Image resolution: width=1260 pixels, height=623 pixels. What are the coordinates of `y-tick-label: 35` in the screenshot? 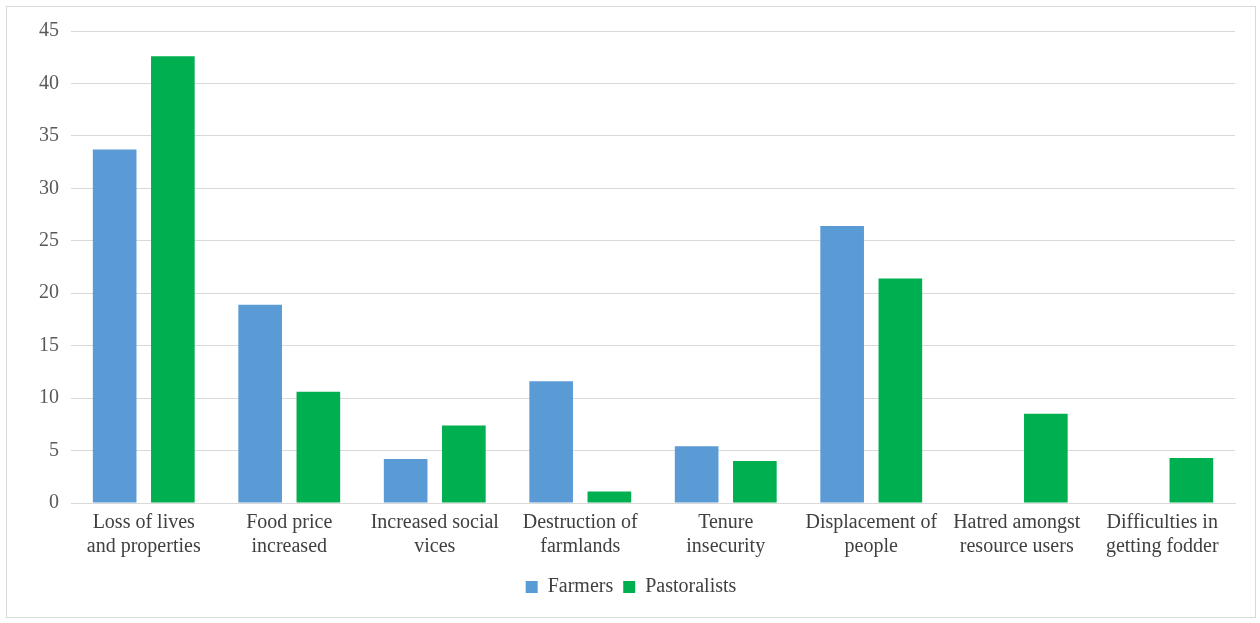 It's located at (49, 134).